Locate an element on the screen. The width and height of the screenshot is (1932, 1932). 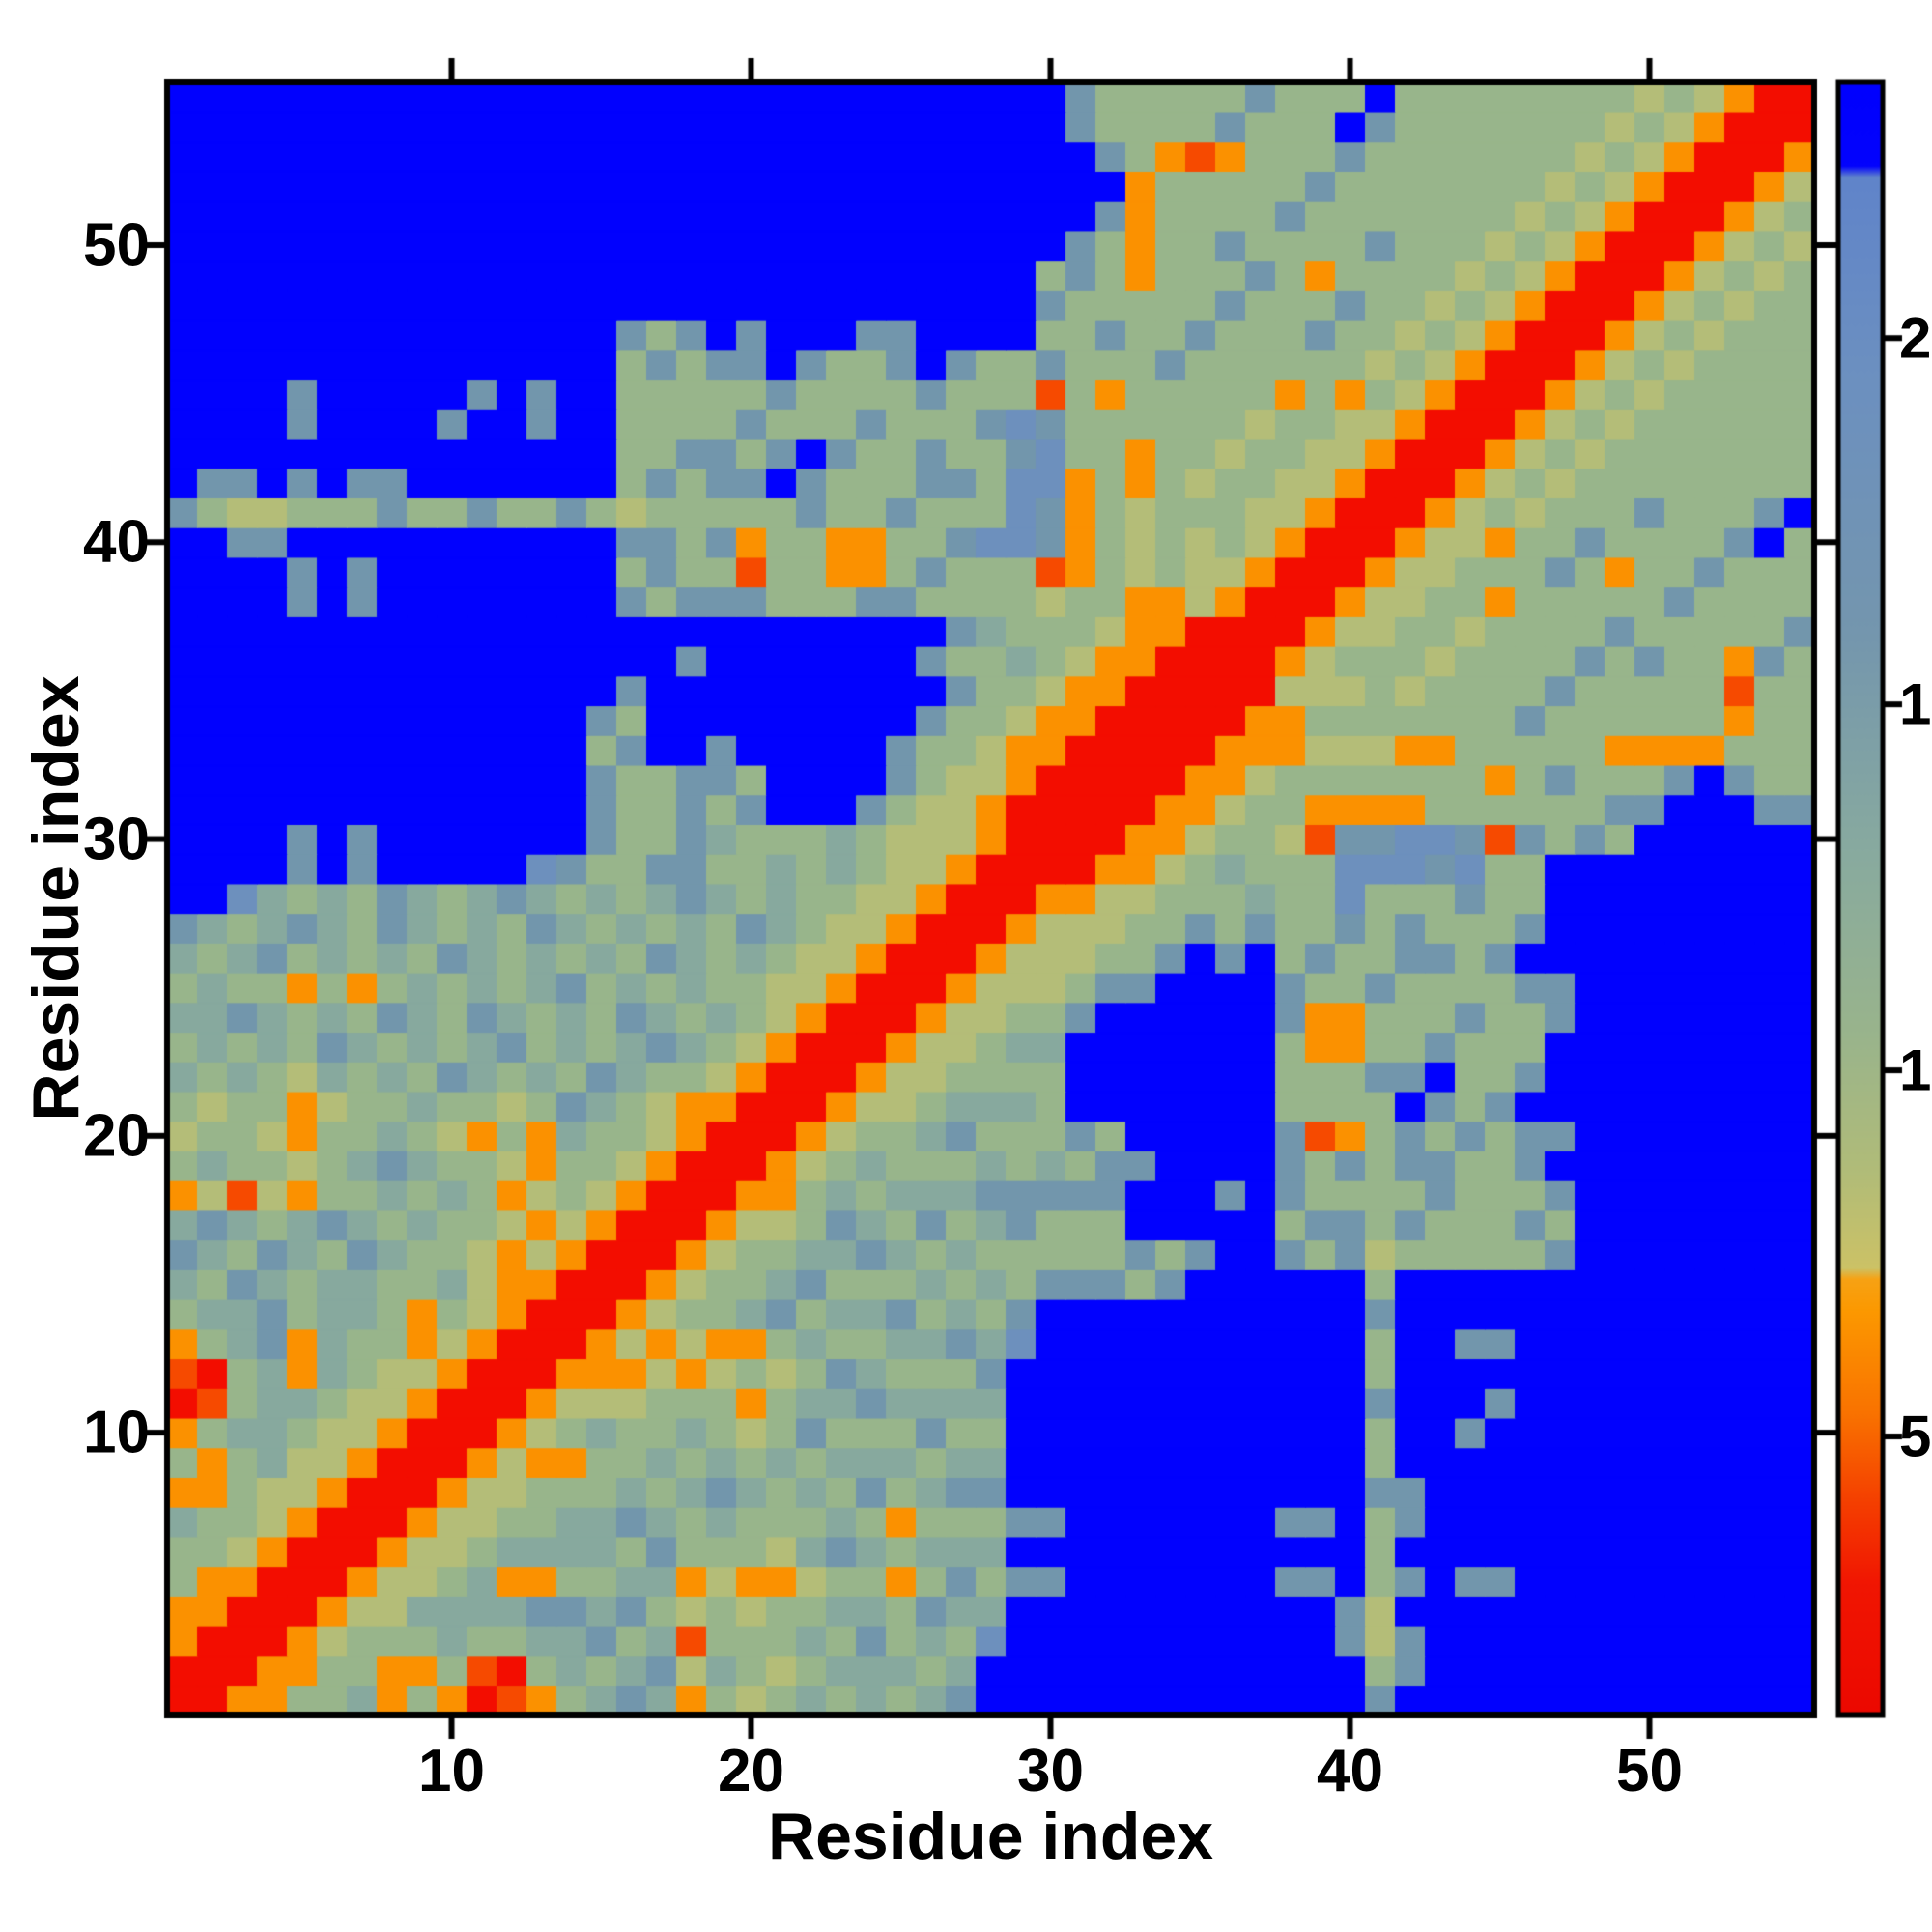
y-tick-label: 40 is located at coordinates (116, 542).